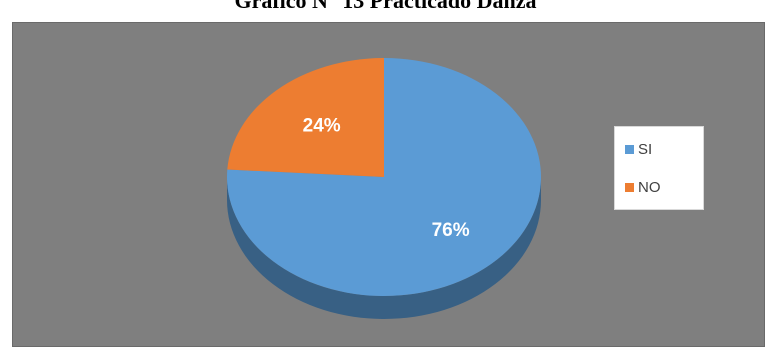 This screenshot has width=771, height=351. I want to click on legend-swatch-no, so click(629, 187).